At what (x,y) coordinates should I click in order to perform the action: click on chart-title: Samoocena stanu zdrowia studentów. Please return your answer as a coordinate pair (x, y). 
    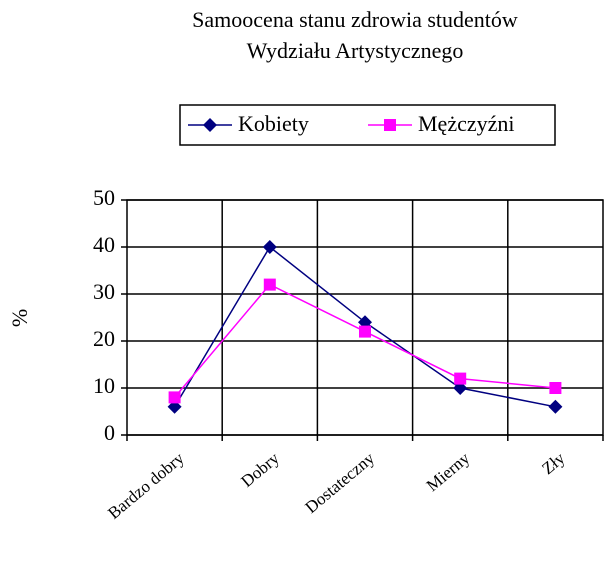
    Looking at the image, I should click on (355, 19).